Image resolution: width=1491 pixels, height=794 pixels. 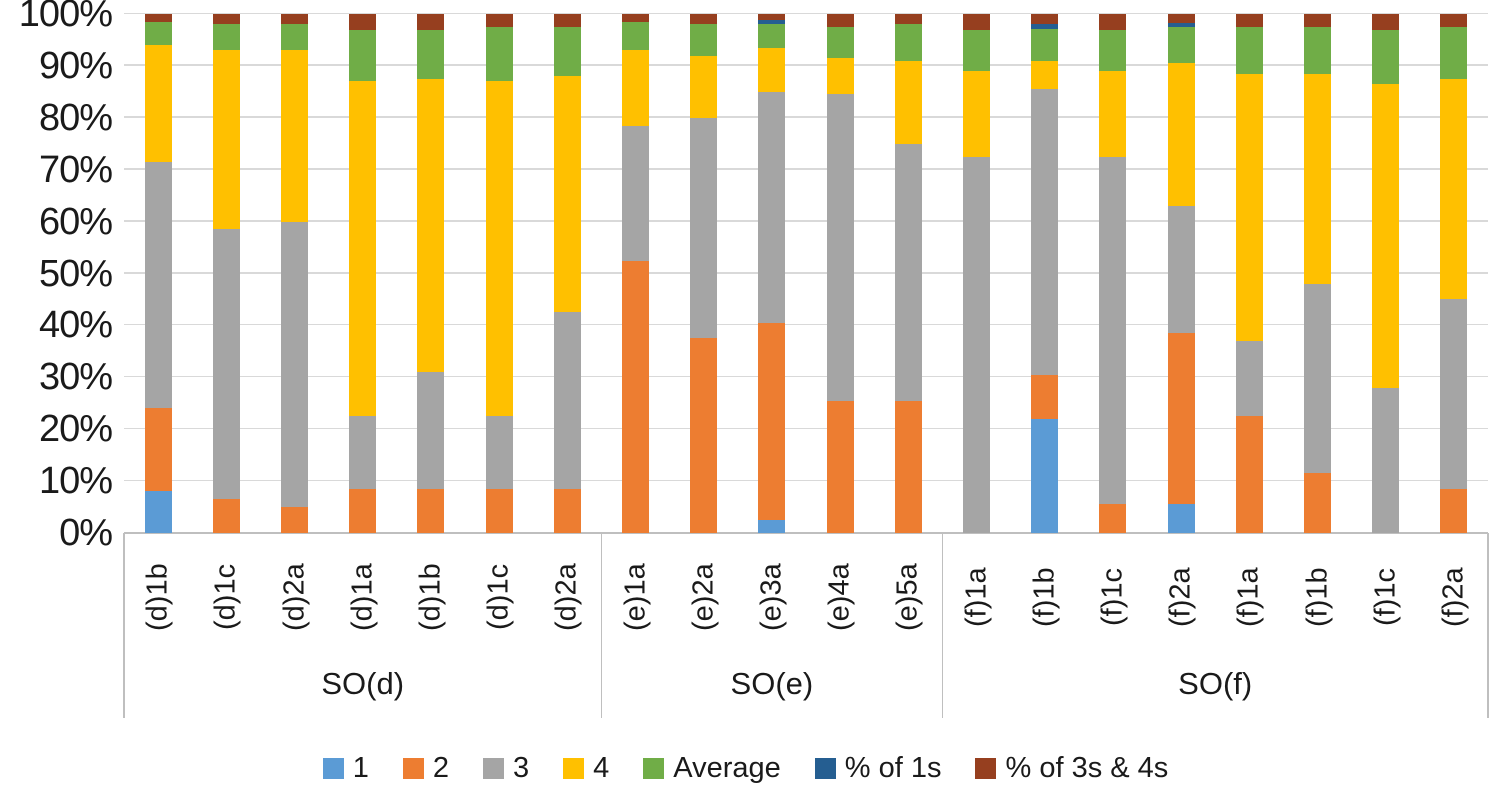 What do you see at coordinates (745, 768) in the screenshot?
I see `legend: 1 2 3 4 Average % of 1s % of 3s & 4s` at bounding box center [745, 768].